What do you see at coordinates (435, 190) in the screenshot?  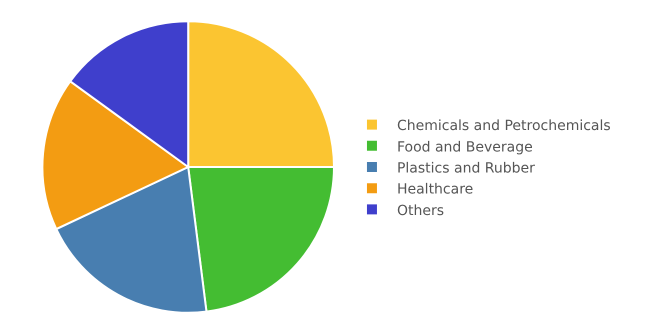 I see `legend-label: Healthcare` at bounding box center [435, 190].